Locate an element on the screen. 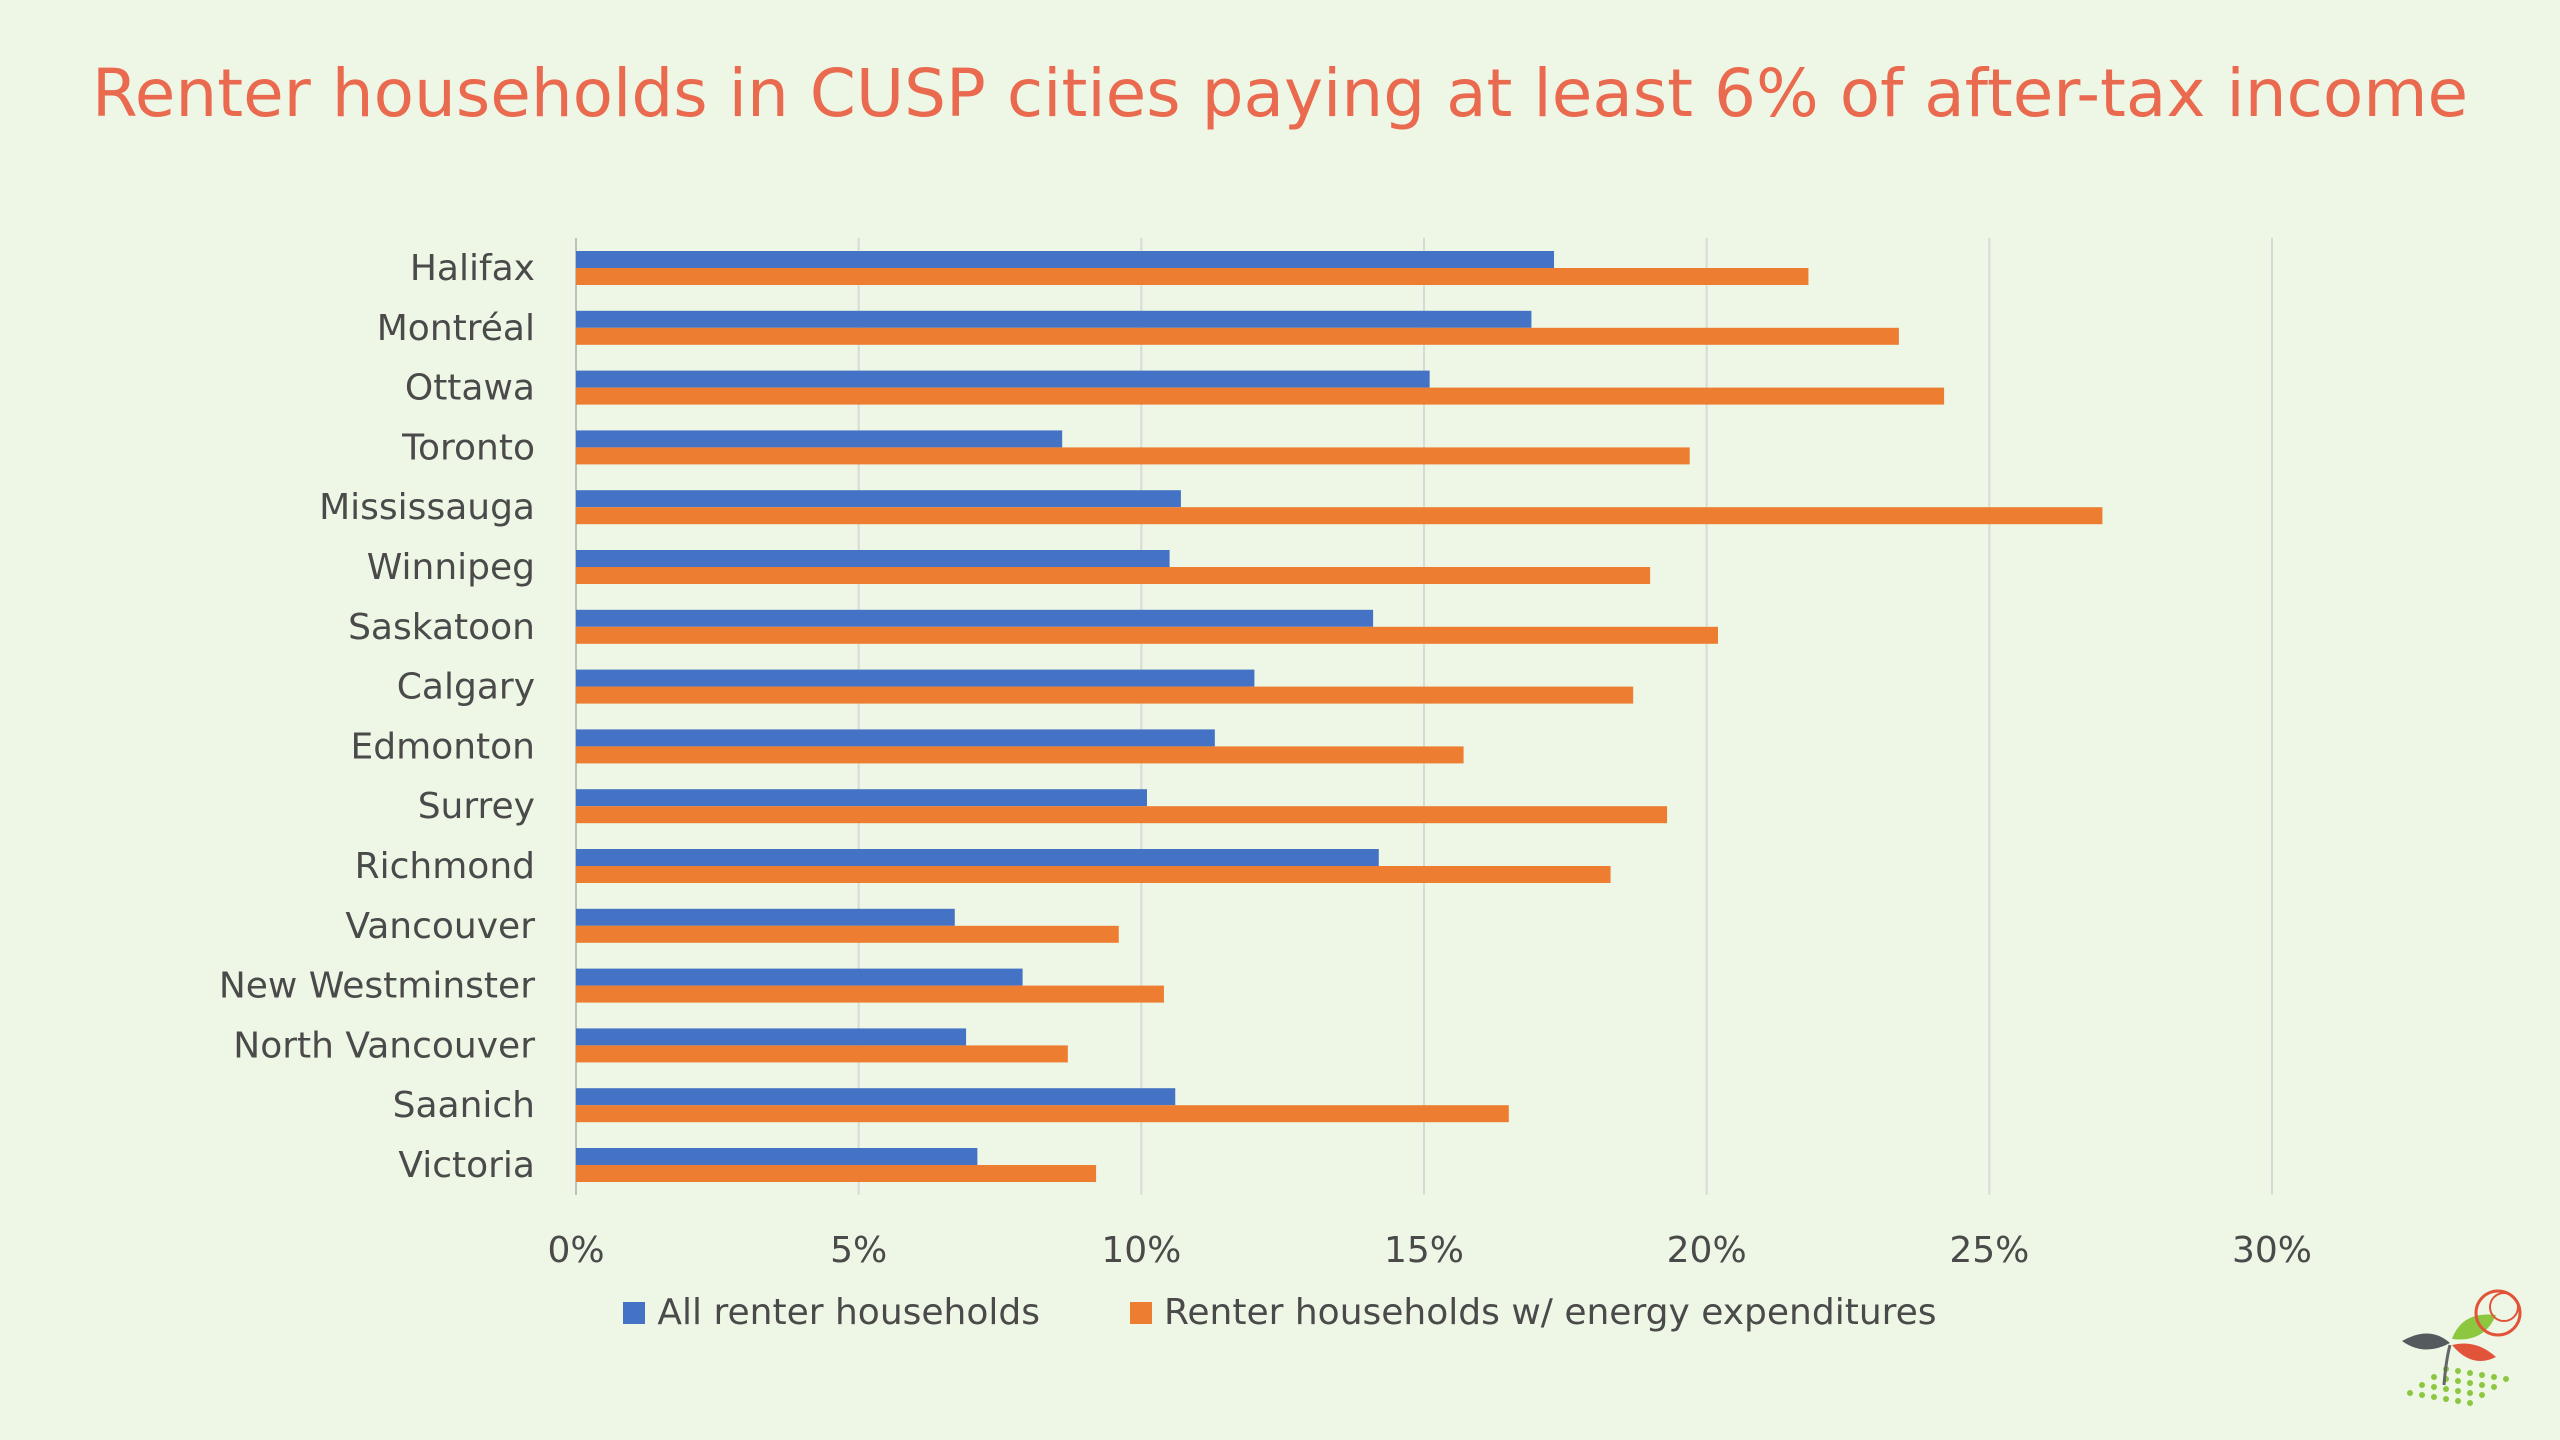 The image size is (2560, 1440). x-tick-label: 5% is located at coordinates (858, 1250).